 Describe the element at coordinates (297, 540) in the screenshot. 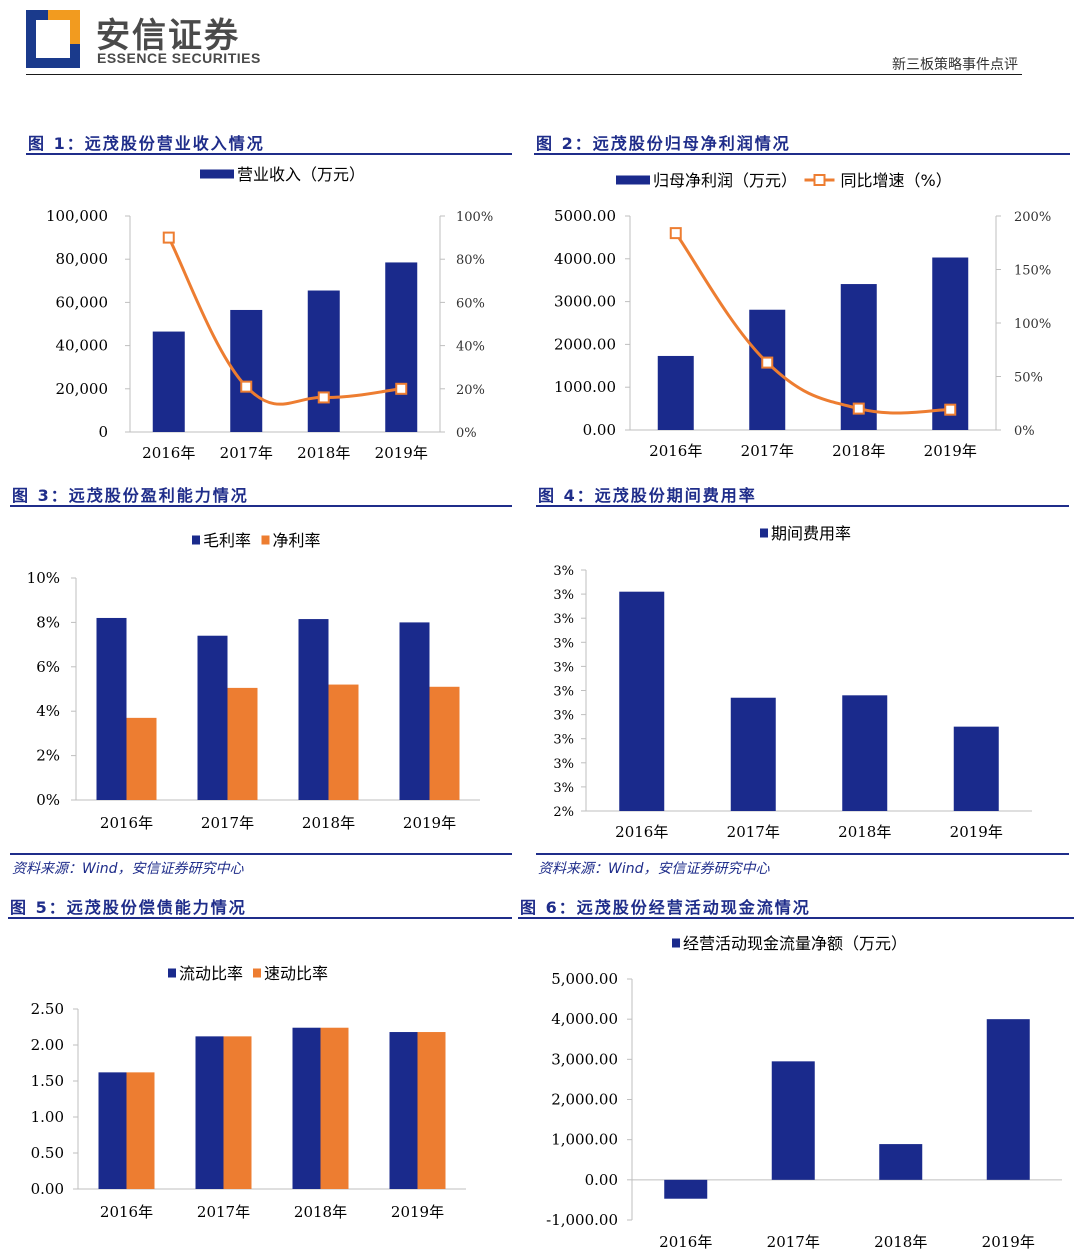

I see `fig3-legend-label: 净利率` at that location.